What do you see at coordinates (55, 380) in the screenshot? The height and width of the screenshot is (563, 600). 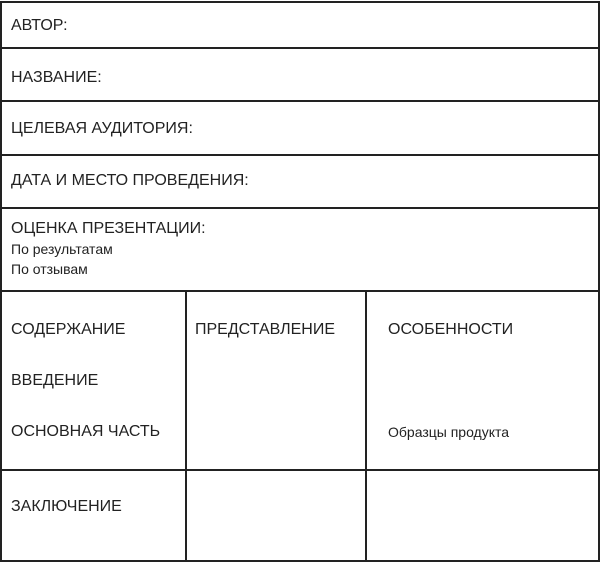 I see `intro-label: ВВЕДЕНИЕ` at bounding box center [55, 380].